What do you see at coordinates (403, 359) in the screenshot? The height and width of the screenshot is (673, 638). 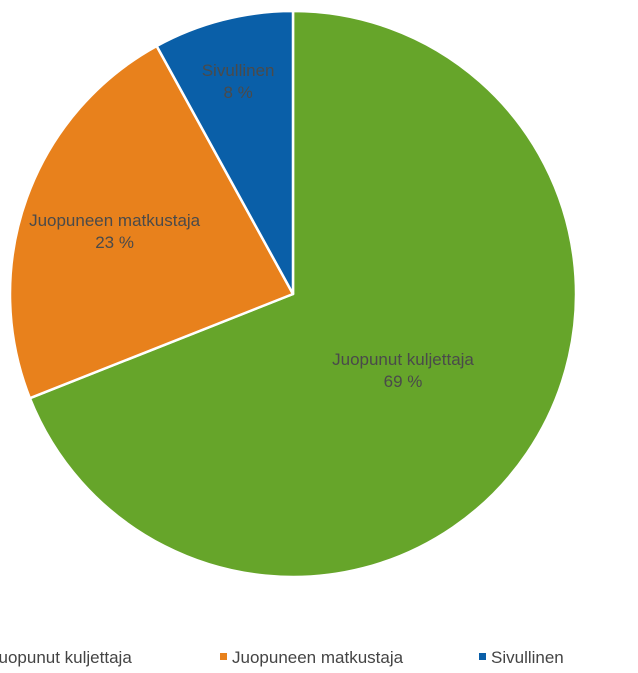 I see `slice-label-0: Juopunut kuljettaja` at bounding box center [403, 359].